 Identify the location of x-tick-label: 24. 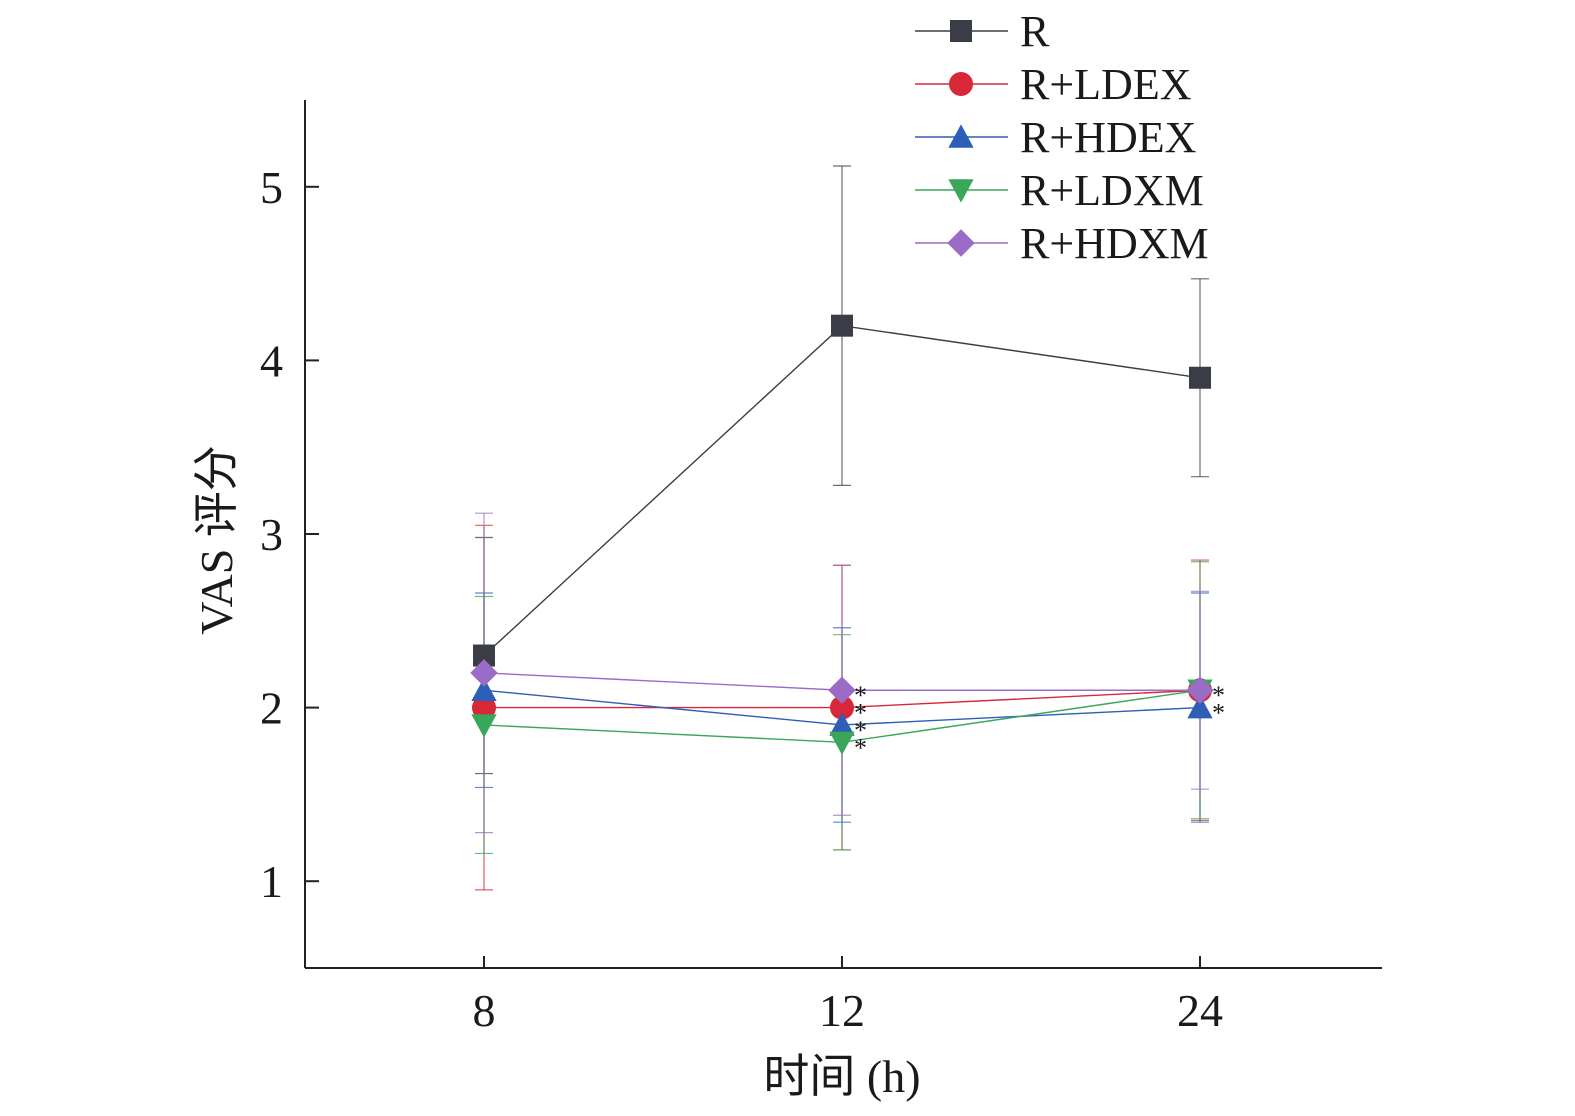
(1200, 1010).